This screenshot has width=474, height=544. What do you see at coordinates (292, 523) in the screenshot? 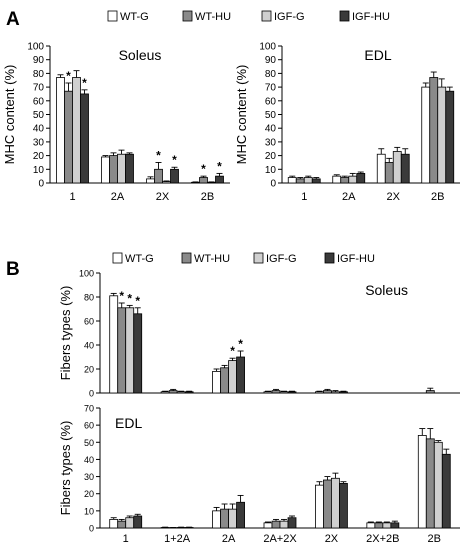
I see `bar-igf-hu-2a-plus-2x` at bounding box center [292, 523].